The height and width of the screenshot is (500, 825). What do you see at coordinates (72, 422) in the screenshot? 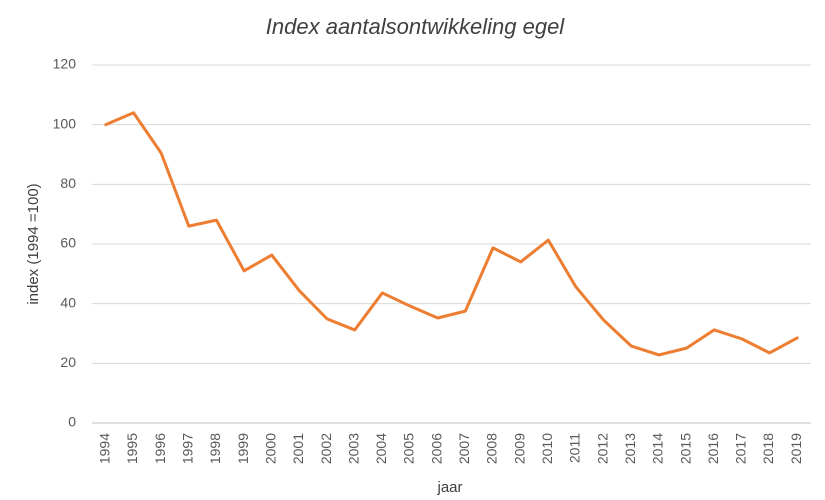
I see `y-tick-label: 0` at bounding box center [72, 422].